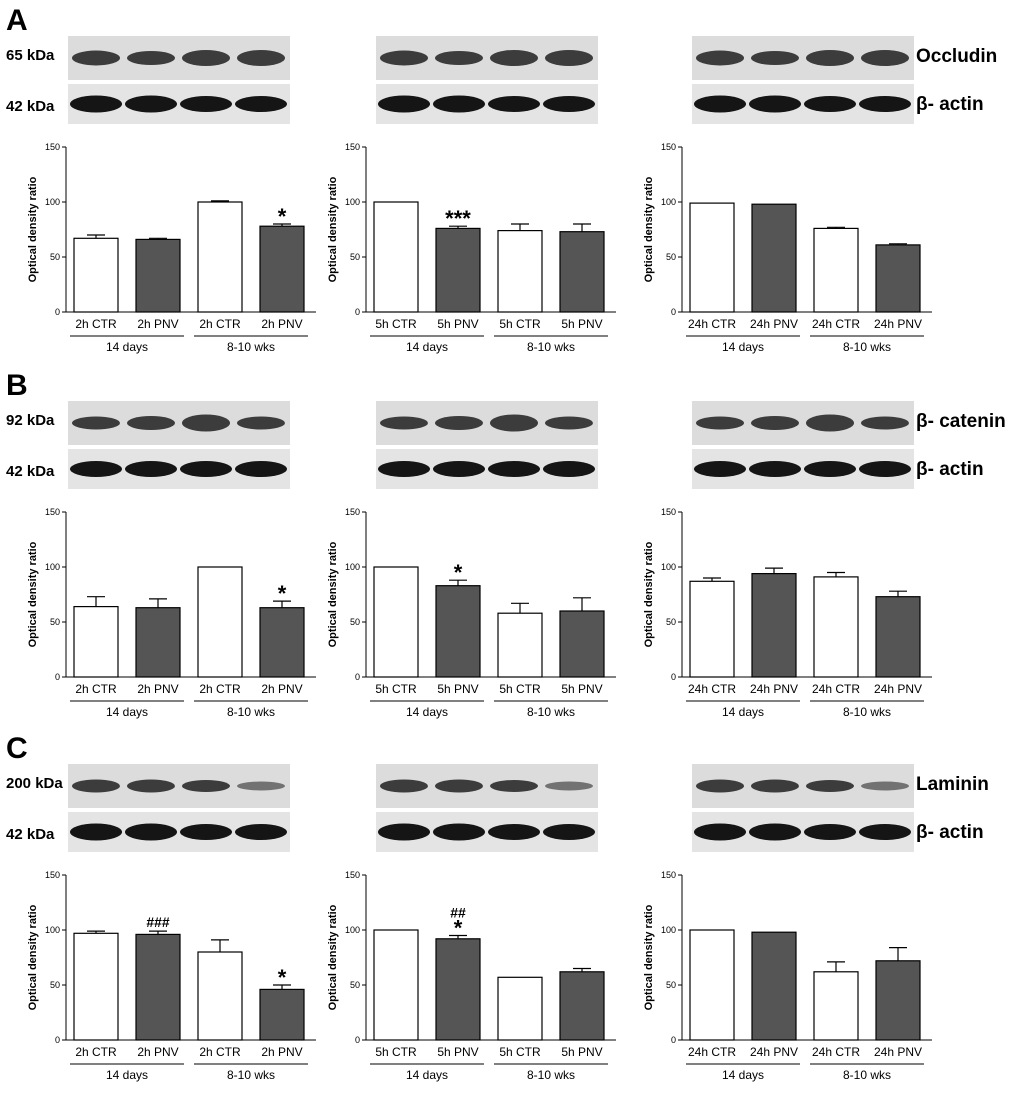 This screenshot has height=1102, width=1024. Describe the element at coordinates (952, 784) in the screenshot. I see `target-protein-label: Laminin` at that location.